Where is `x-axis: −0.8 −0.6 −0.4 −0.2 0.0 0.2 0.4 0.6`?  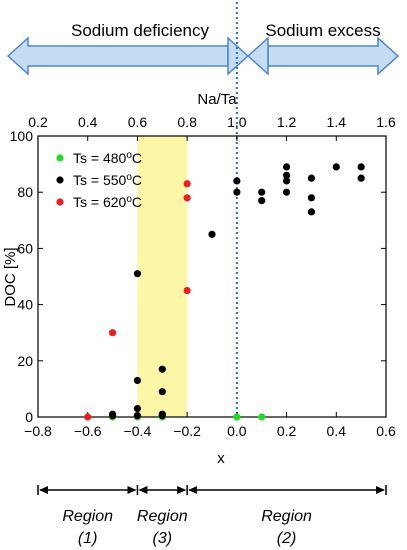
x-axis: −0.8 −0.6 −0.4 −0.2 0.0 0.2 0.4 0.6 is located at coordinates (210, 425).